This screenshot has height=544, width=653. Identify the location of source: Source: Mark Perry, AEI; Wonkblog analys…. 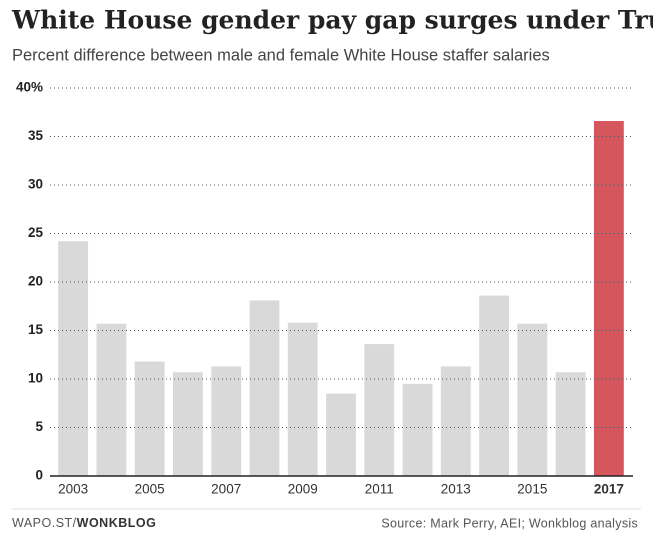
(509, 523).